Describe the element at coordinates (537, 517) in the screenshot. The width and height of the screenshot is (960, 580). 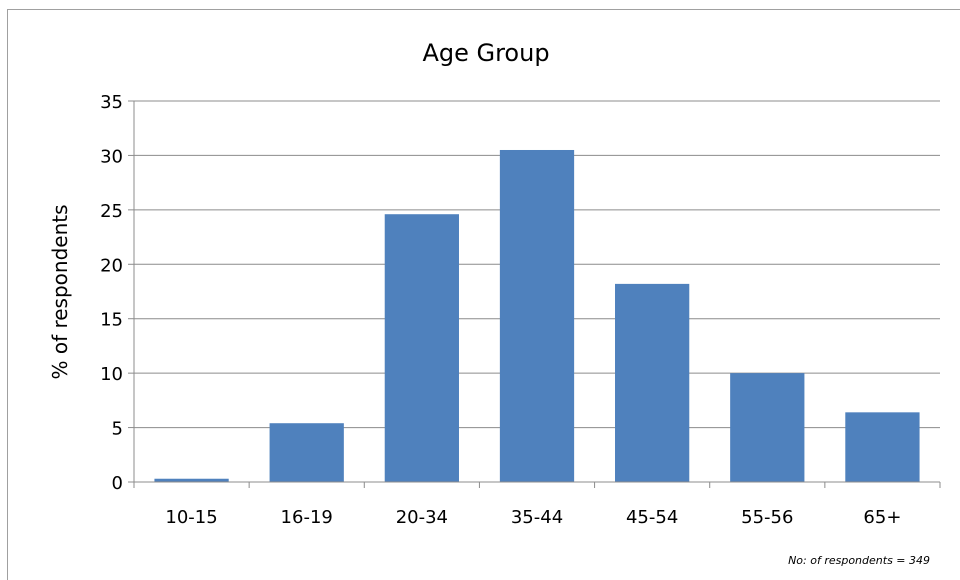
I see `x-tick-label: 35-44` at that location.